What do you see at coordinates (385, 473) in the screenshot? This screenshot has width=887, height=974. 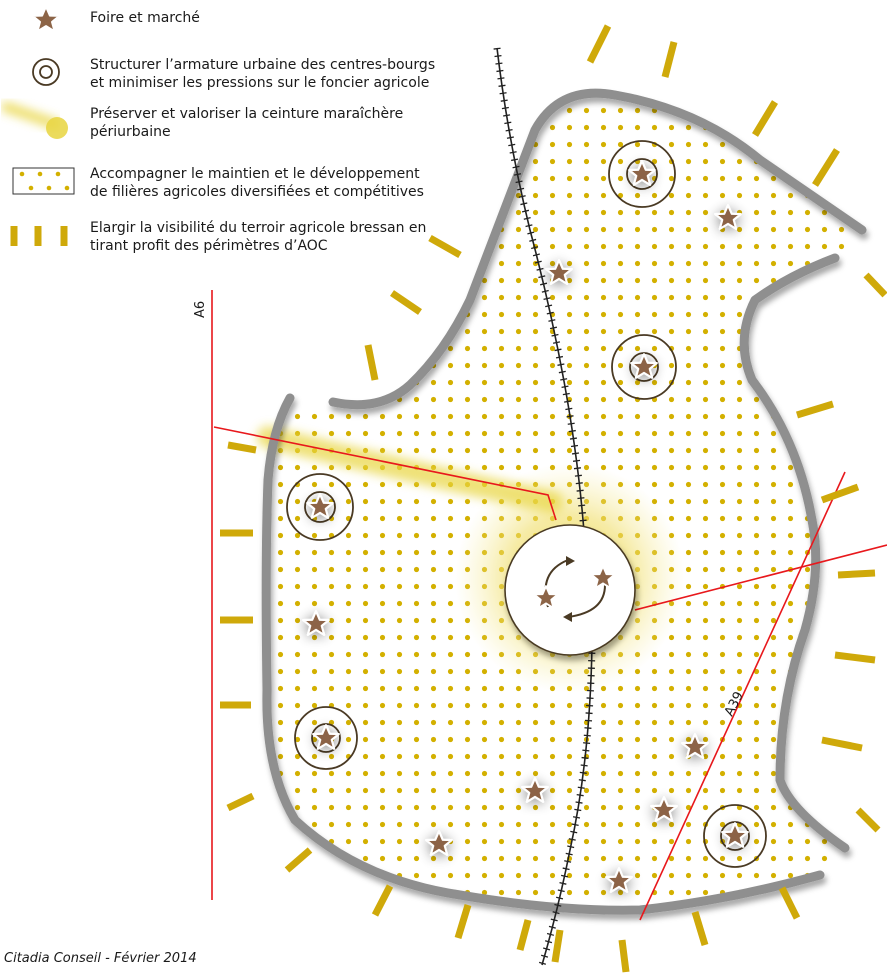 I see `link-road-west` at bounding box center [385, 473].